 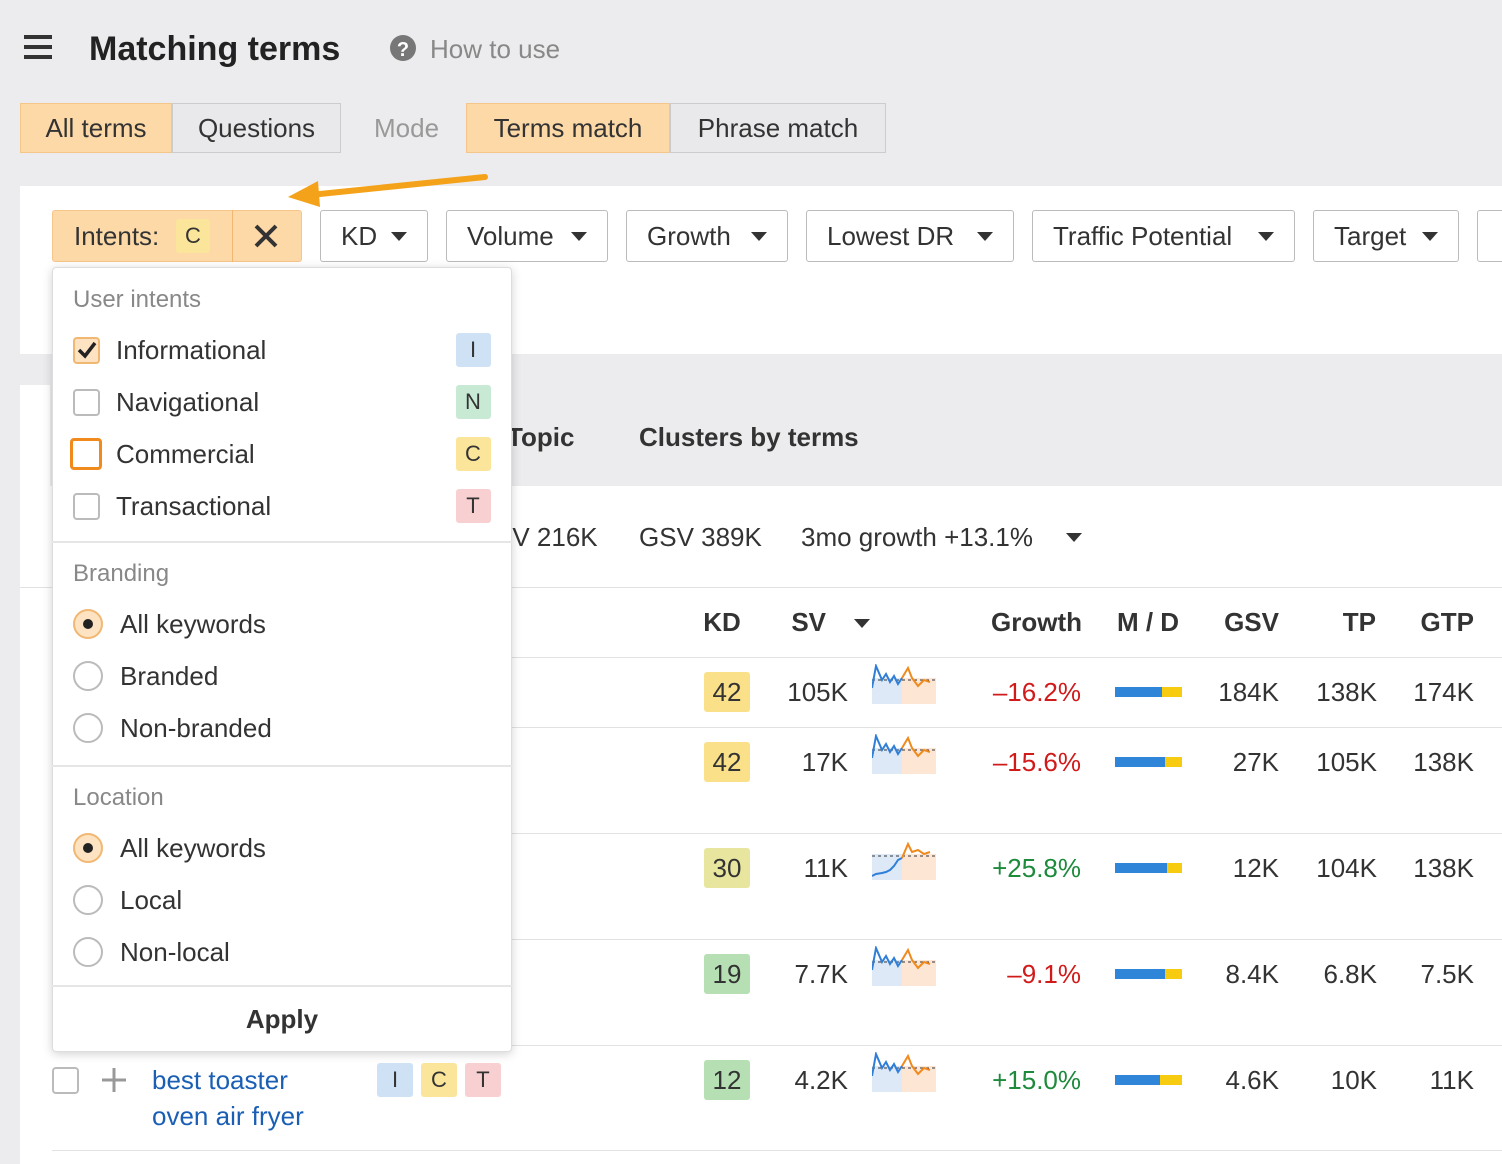 What do you see at coordinates (825, 868) in the screenshot?
I see `sv-value: 11K` at bounding box center [825, 868].